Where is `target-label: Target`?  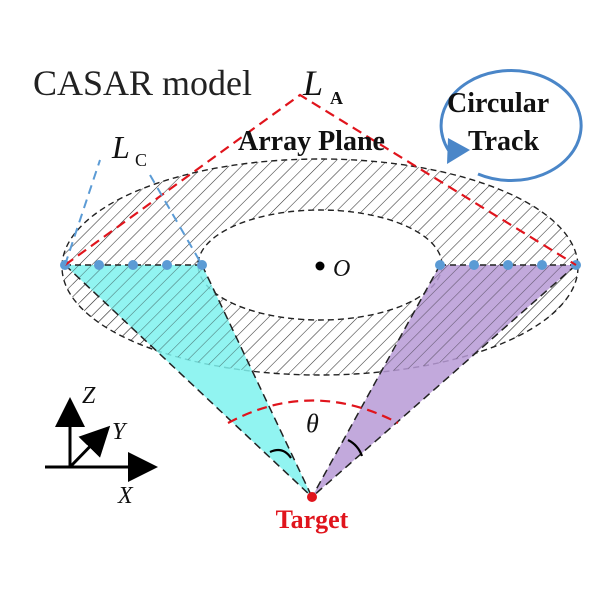 target-label: Target is located at coordinates (312, 519).